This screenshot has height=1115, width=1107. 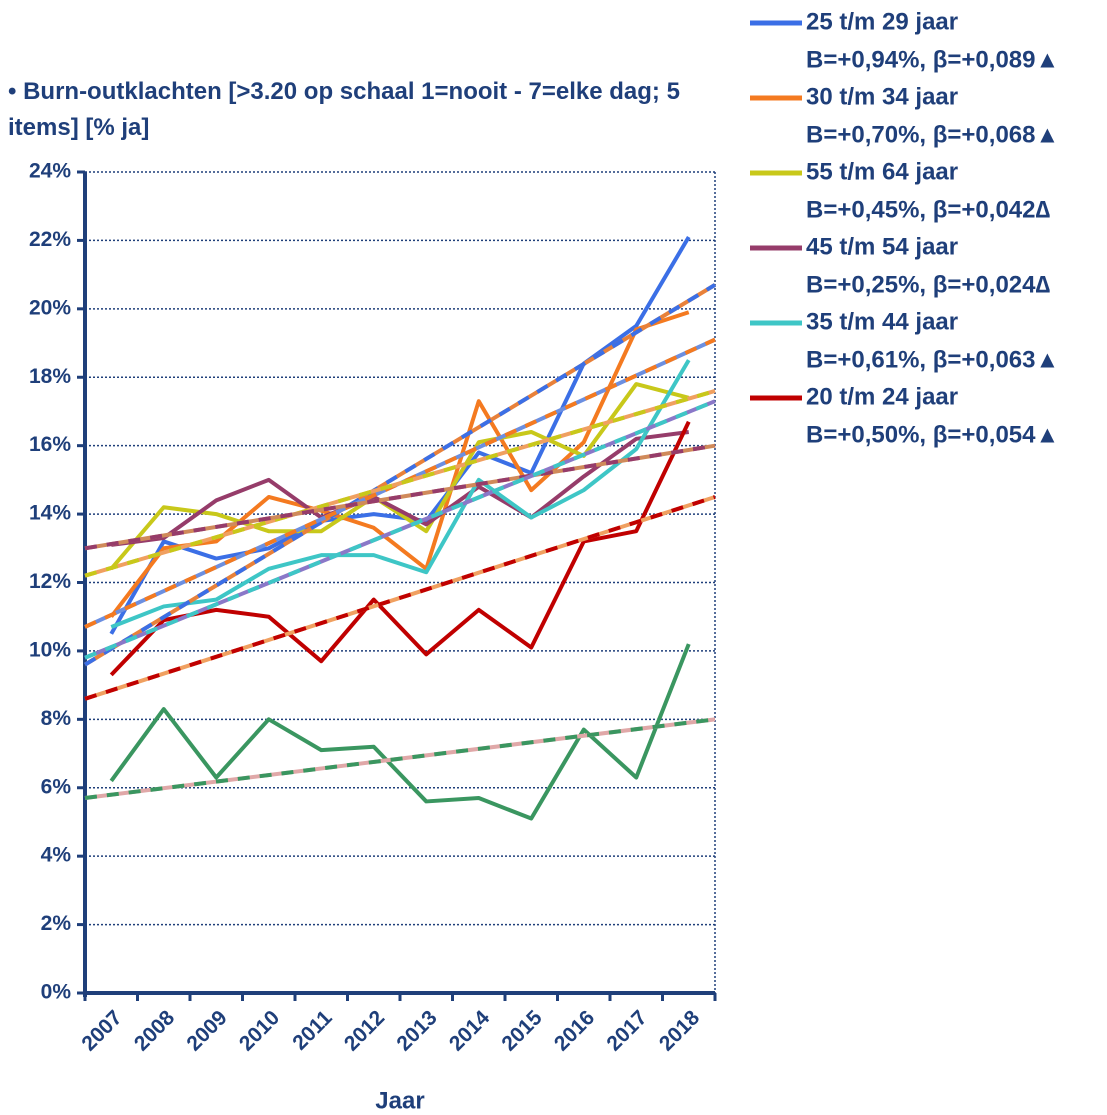 What do you see at coordinates (364, 1030) in the screenshot?
I see `x-tick-label: 2012` at bounding box center [364, 1030].